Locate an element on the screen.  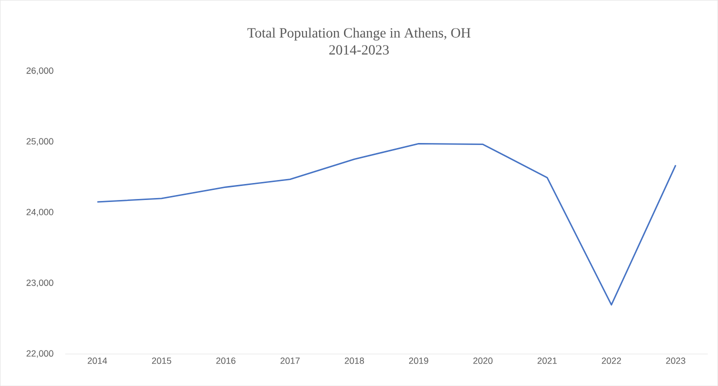
x-tick-label: 2016 is located at coordinates (226, 360).